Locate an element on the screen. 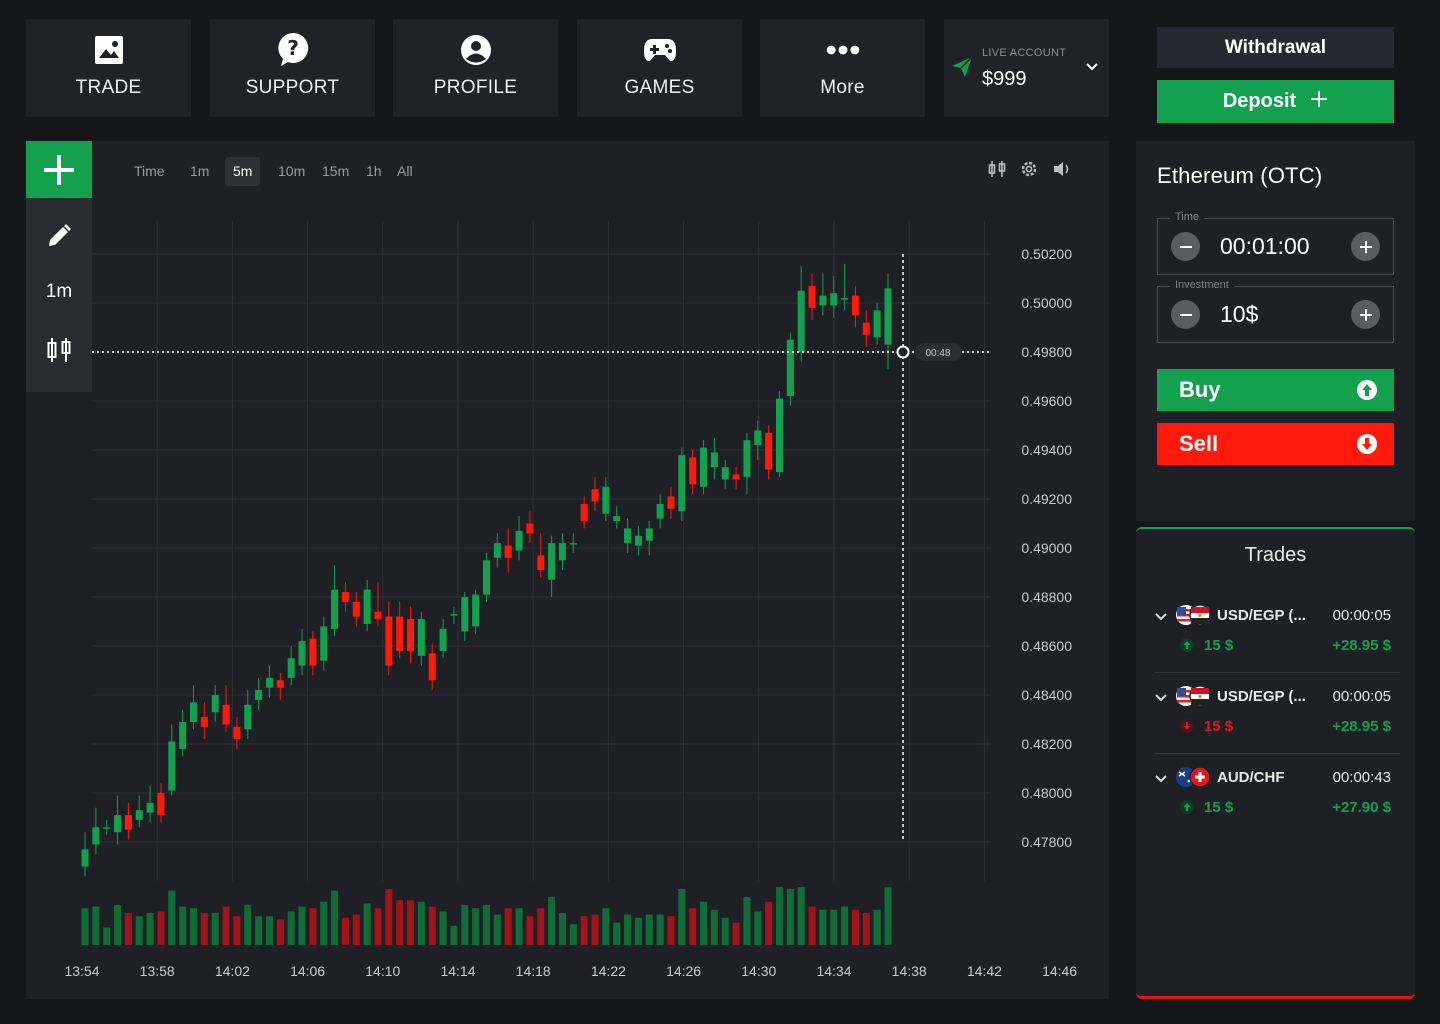 Image resolution: width=1440 pixels, height=1024 pixels. timeframe-10m: 10m is located at coordinates (292, 171).